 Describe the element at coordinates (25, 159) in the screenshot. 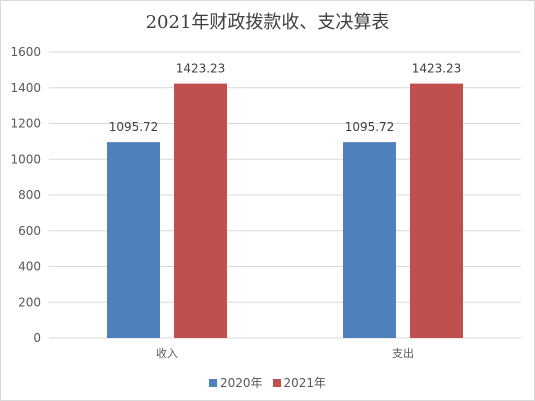

I see `y-tick-label: 1000` at that location.